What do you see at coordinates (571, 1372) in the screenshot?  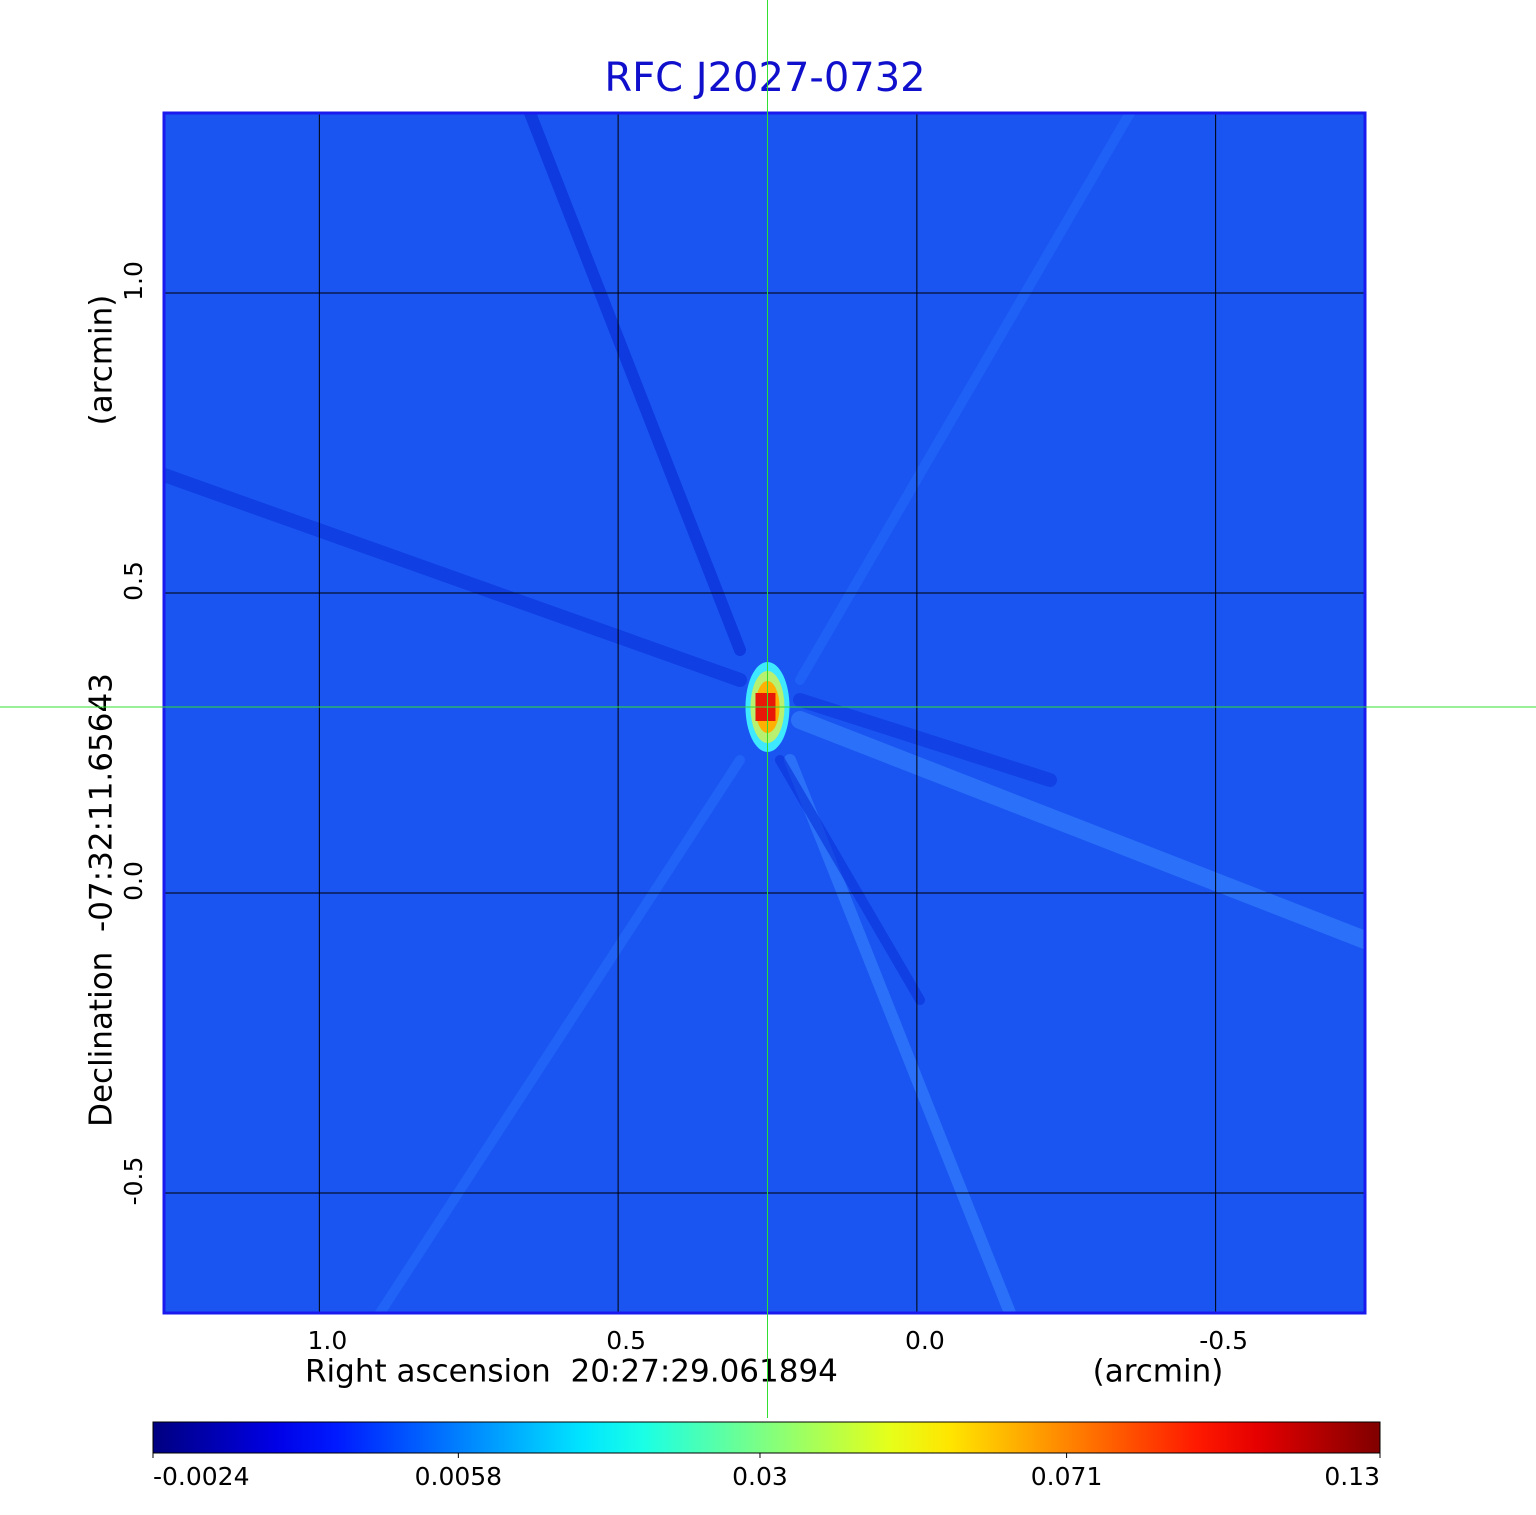 I see `x-axis-label: Right ascension 20:27:29.061894` at bounding box center [571, 1372].